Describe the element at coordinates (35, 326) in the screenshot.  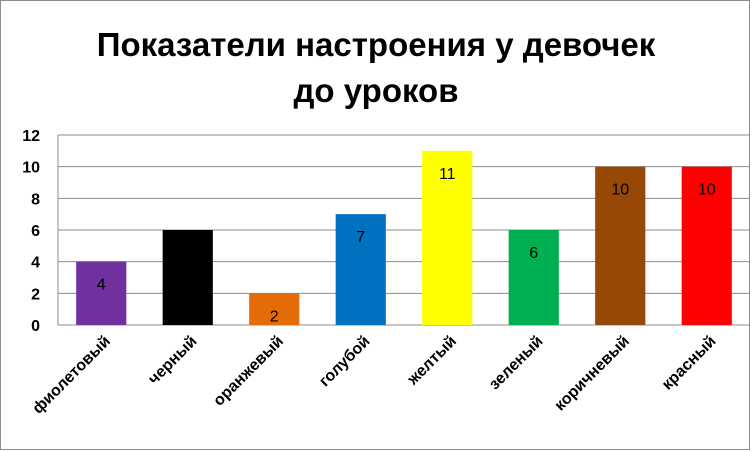
I see `y-tick-label: 0` at that location.